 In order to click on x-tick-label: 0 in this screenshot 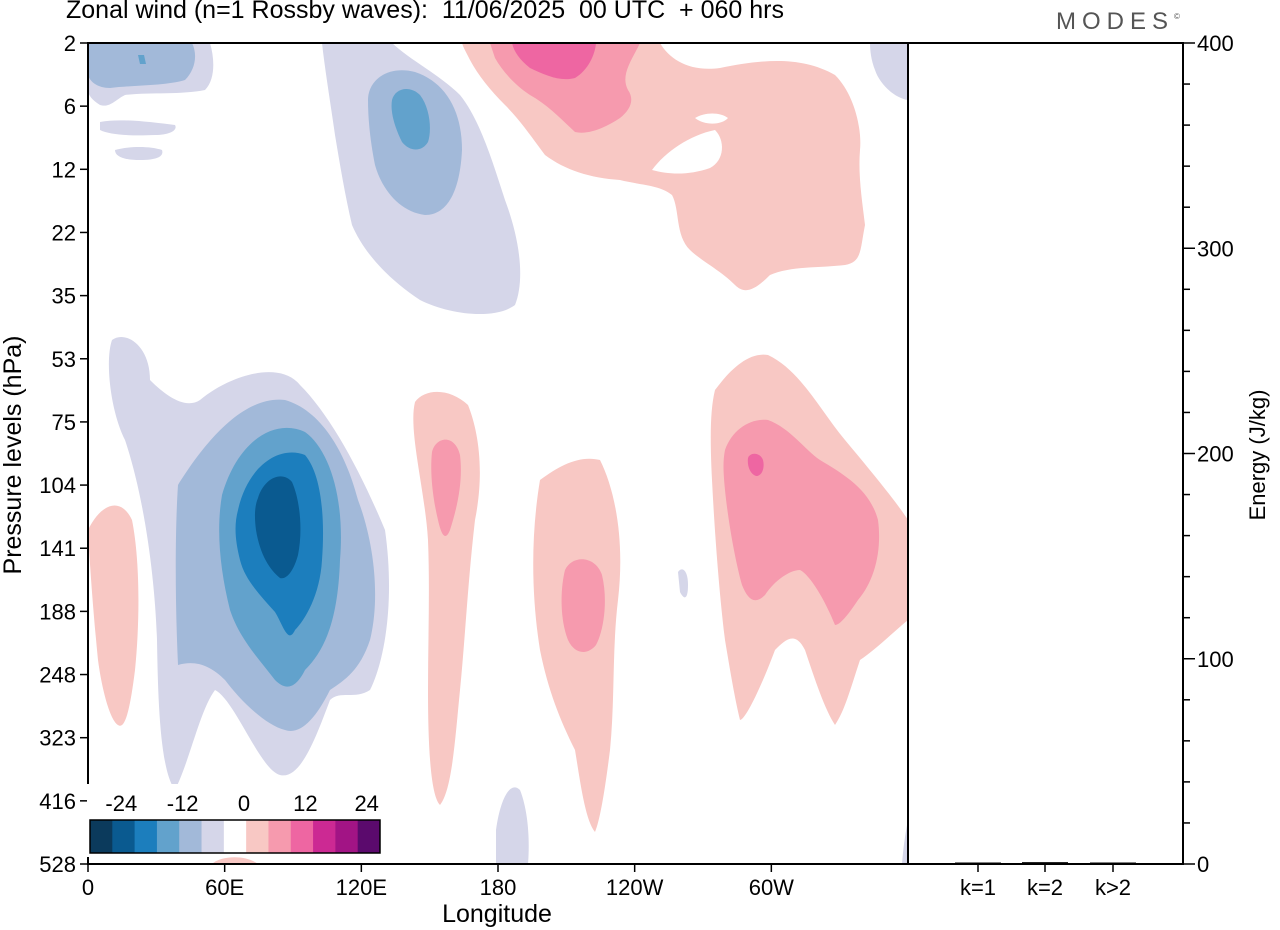, I will do `click(88, 887)`.